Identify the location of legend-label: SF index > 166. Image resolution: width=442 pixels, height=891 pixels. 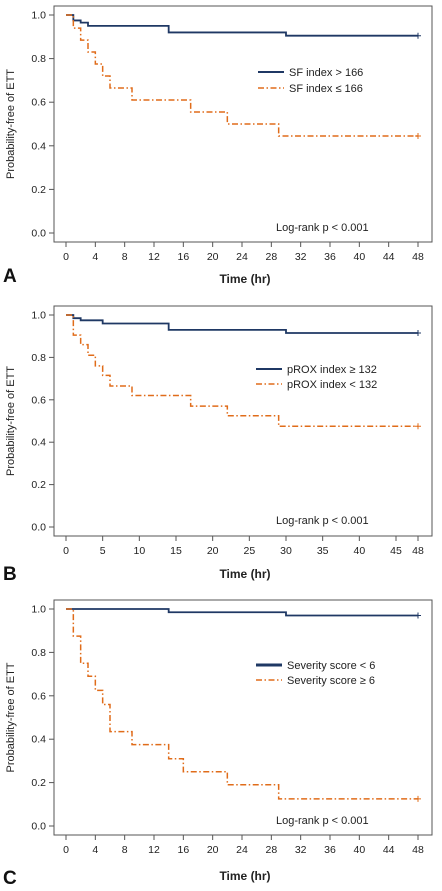
(326, 73).